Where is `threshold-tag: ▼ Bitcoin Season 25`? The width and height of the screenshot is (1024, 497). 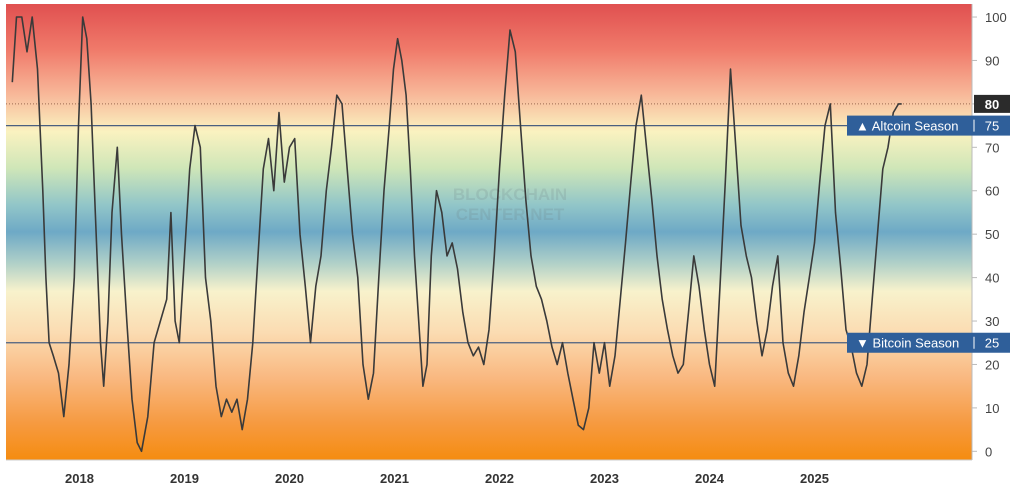
threshold-tag: ▼ Bitcoin Season 25 is located at coordinates (928, 342).